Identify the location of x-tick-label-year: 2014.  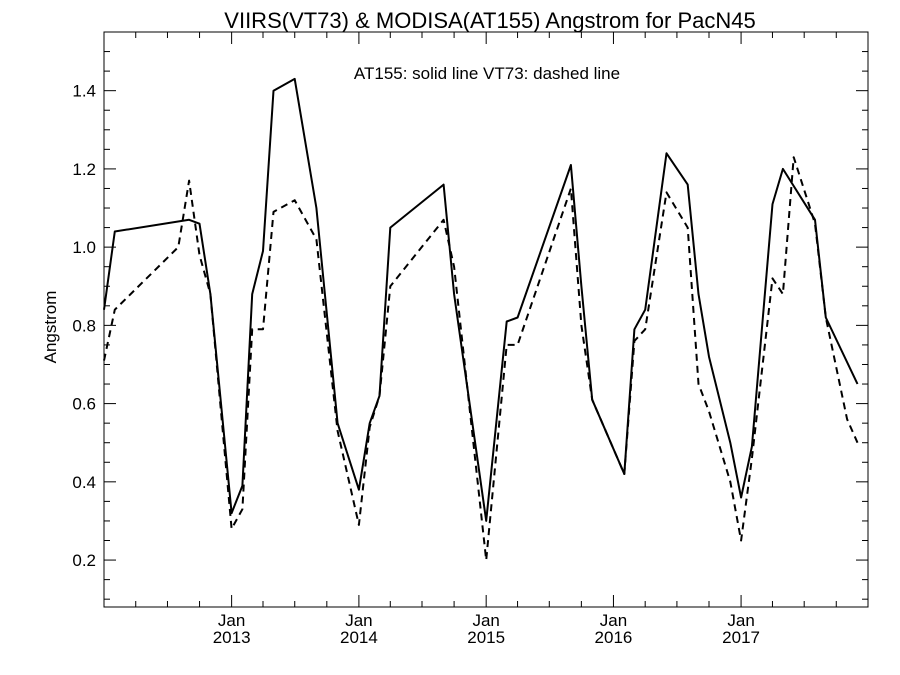
(359, 637).